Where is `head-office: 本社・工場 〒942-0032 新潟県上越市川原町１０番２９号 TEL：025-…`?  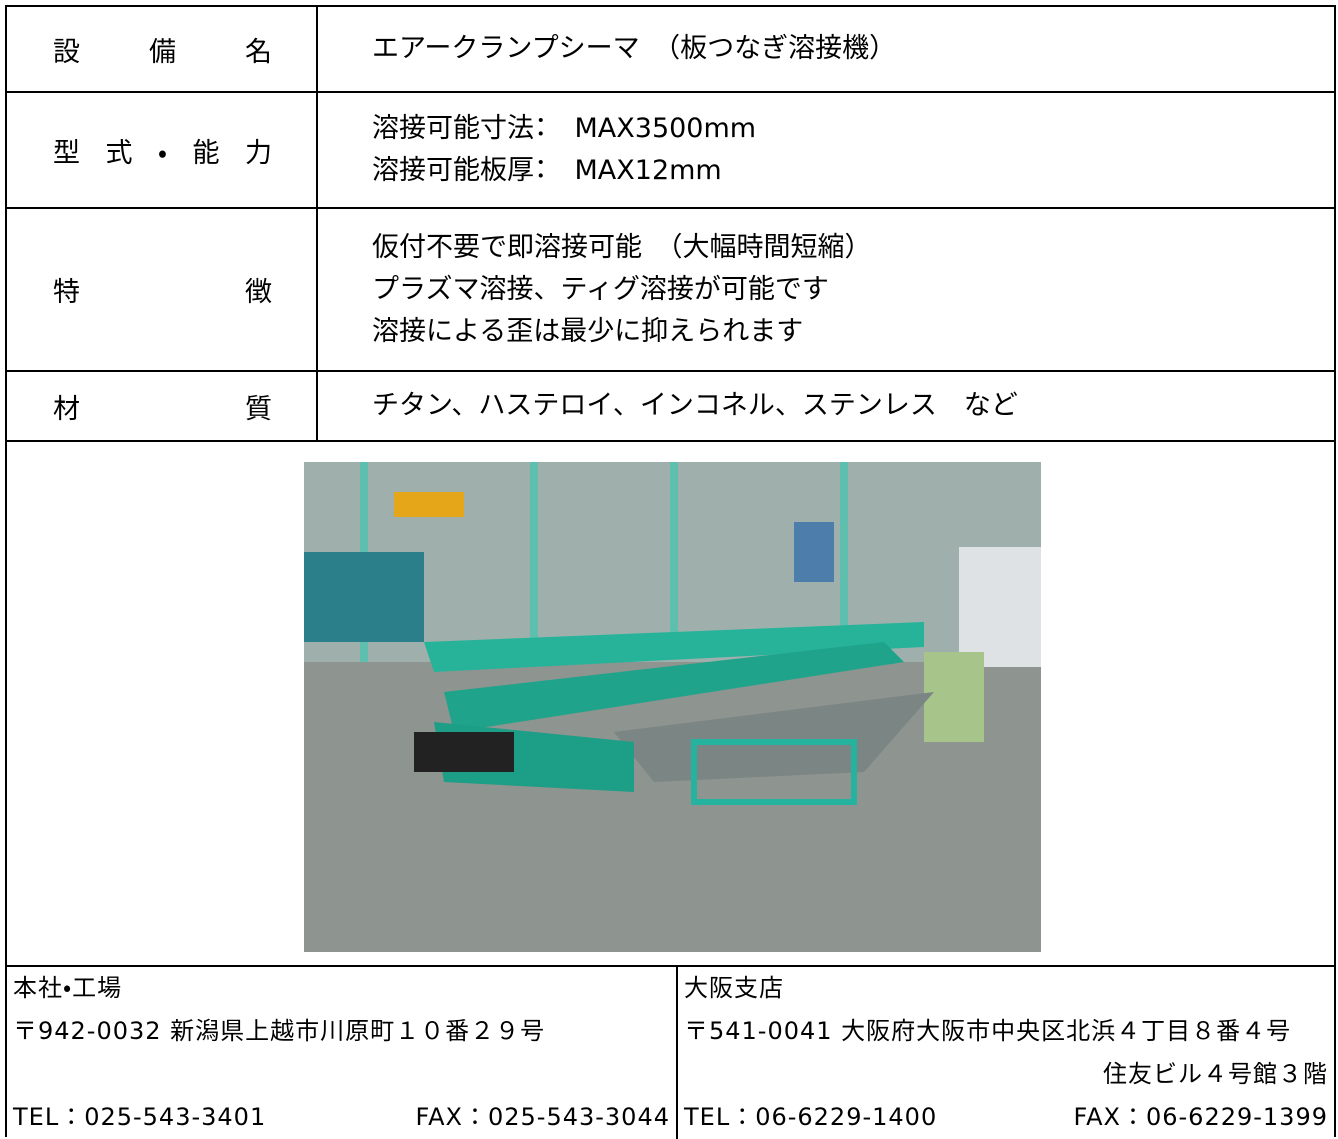
head-office: 本社・工場 〒942-0032 新潟県上越市川原町１０番２９号 TEL：025-… is located at coordinates (342, 1053).